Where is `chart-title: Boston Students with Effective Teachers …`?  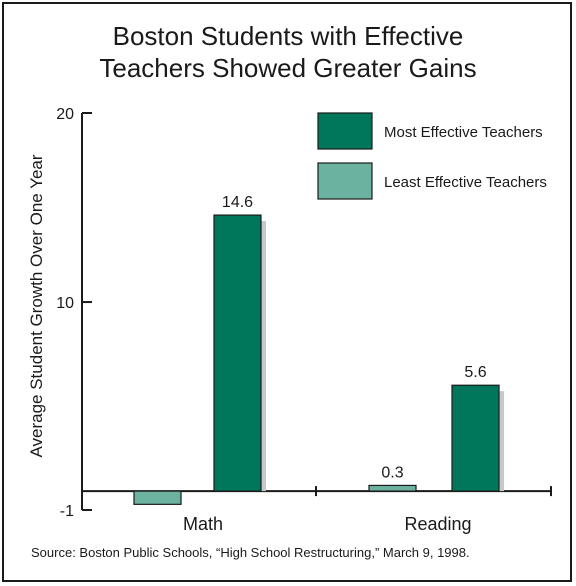 chart-title: Boston Students with Effective Teachers … is located at coordinates (288, 52).